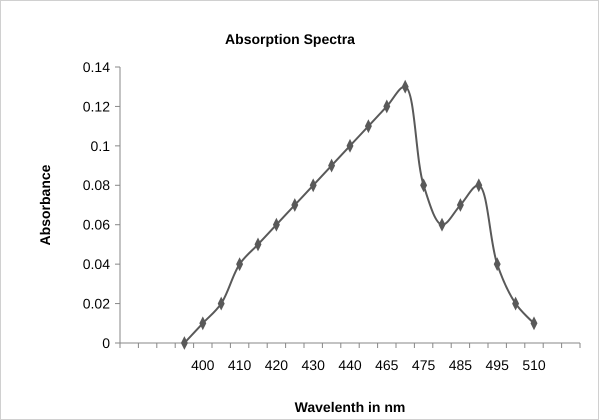 This screenshot has width=599, height=420. Describe the element at coordinates (96, 106) in the screenshot. I see `y-tick-label: 0.12` at that location.